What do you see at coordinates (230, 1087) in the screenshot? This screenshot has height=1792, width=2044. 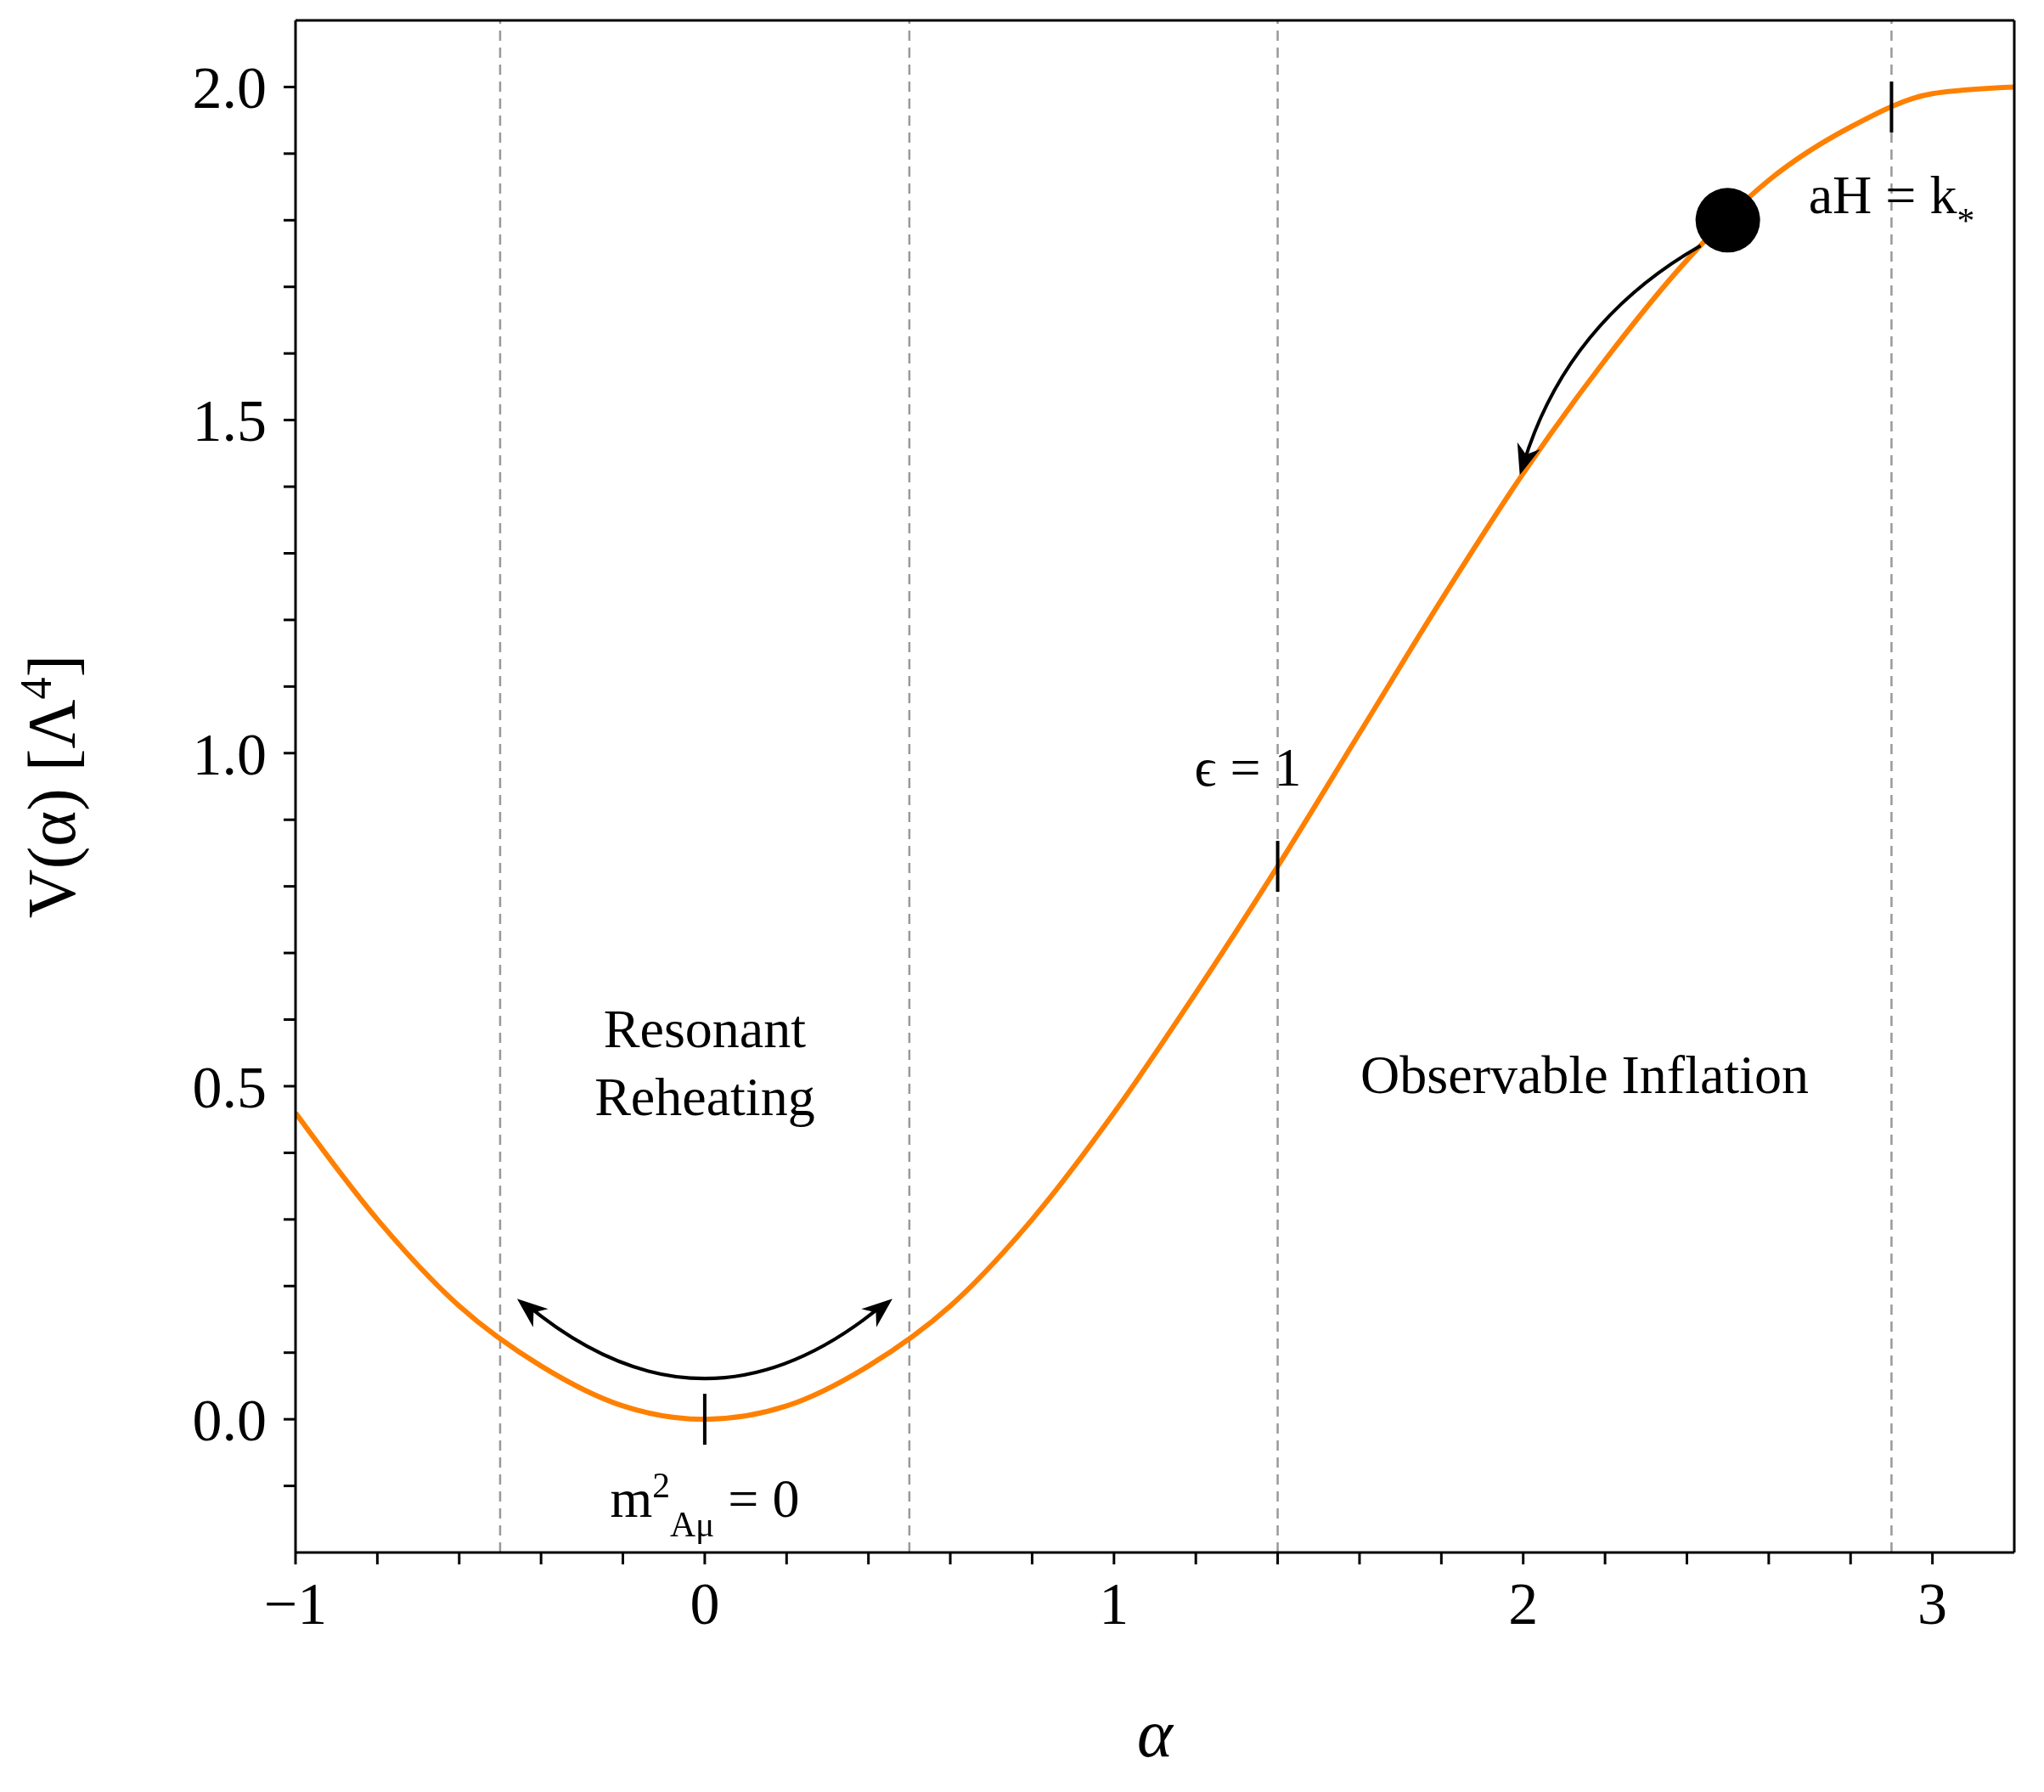 I see `y-tick-label: 0.5` at bounding box center [230, 1087].